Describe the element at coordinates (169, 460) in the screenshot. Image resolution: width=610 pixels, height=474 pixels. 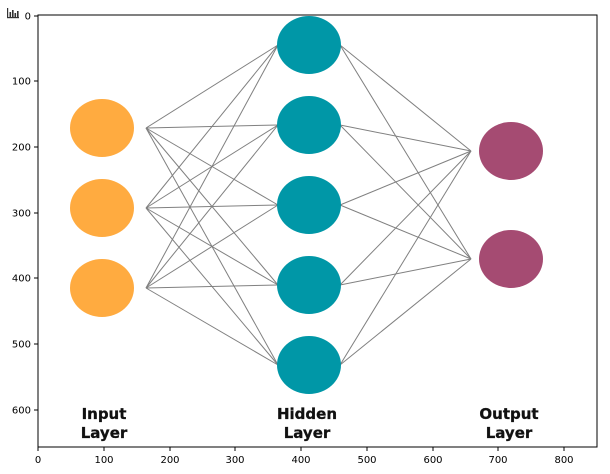
I see `x-tick-label: 200` at that location.